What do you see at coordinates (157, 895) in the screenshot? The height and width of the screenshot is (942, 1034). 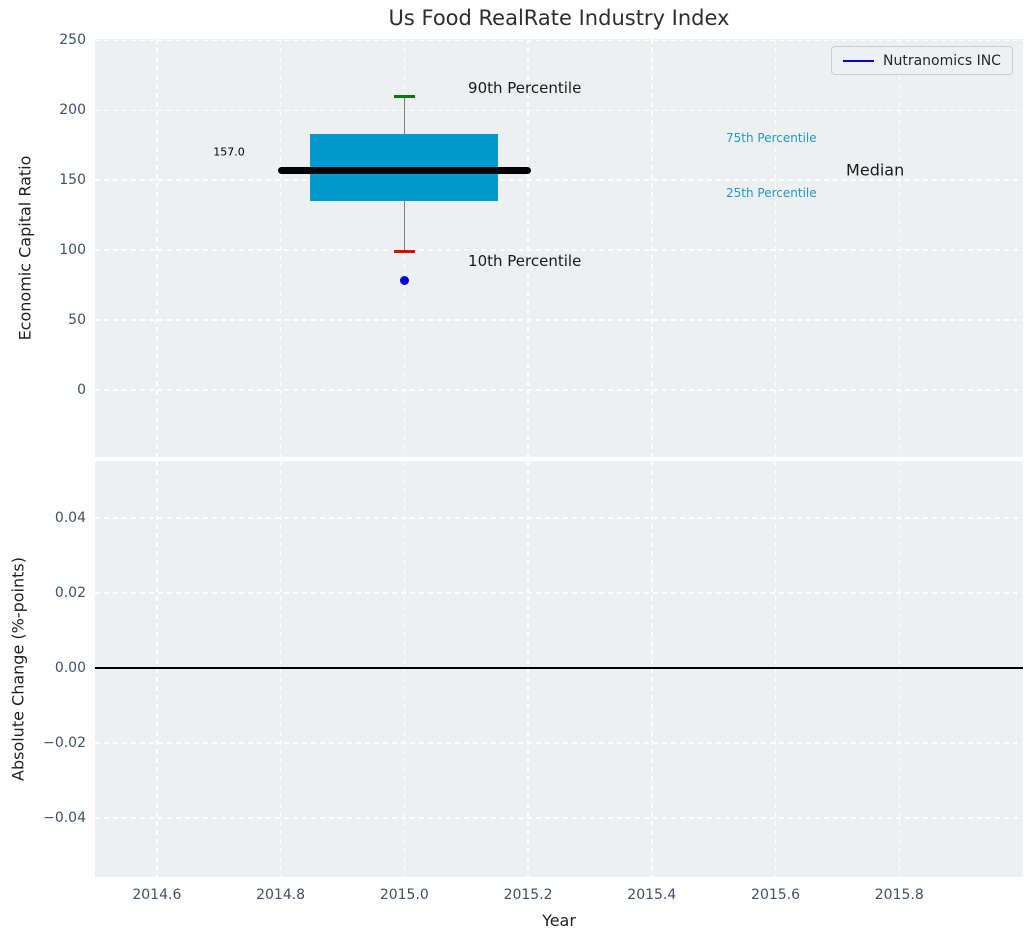 I see `x-tick-label: 2014.6` at bounding box center [157, 895].